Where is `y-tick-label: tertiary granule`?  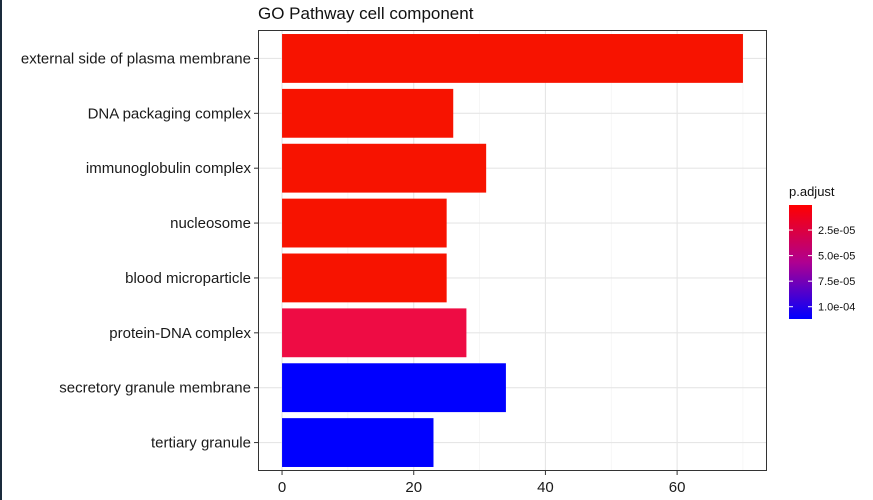 y-tick-label: tertiary granule is located at coordinates (201, 443).